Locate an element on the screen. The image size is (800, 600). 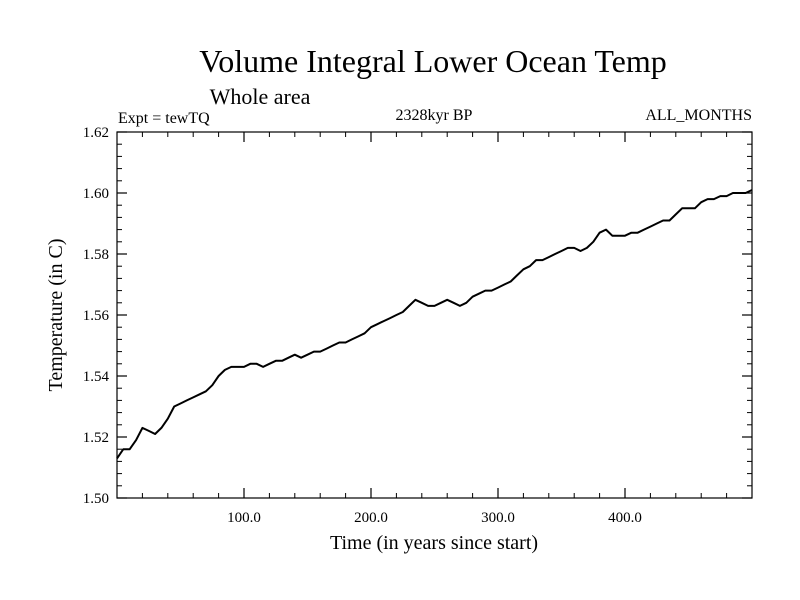
x-tick-label: 100.0 is located at coordinates (244, 518).